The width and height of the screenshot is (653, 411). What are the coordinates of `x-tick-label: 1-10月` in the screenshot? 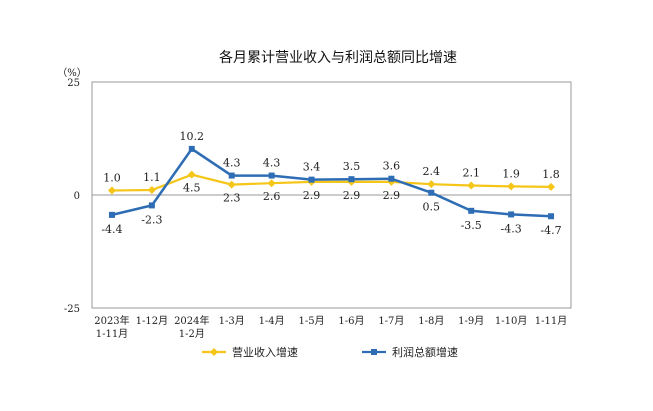 It's located at (511, 321).